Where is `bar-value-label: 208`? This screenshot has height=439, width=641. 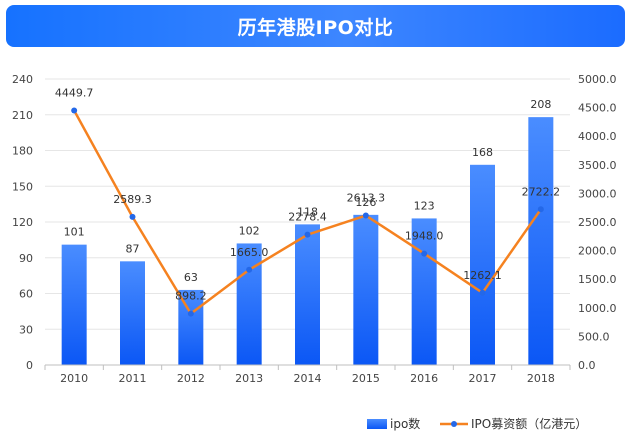 bar-value-label: 208 is located at coordinates (540, 104).